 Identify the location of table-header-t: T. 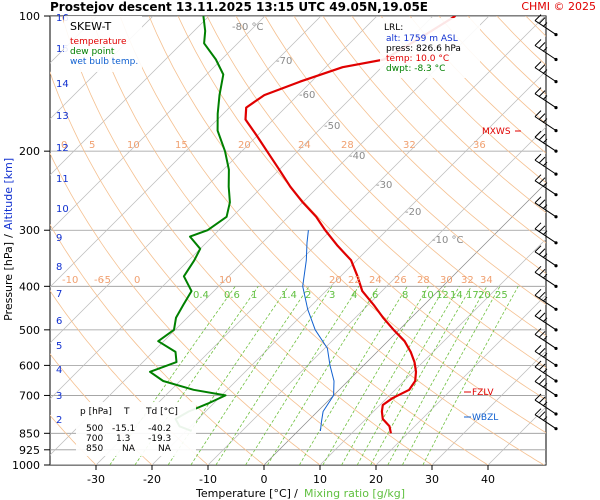
(126, 412).